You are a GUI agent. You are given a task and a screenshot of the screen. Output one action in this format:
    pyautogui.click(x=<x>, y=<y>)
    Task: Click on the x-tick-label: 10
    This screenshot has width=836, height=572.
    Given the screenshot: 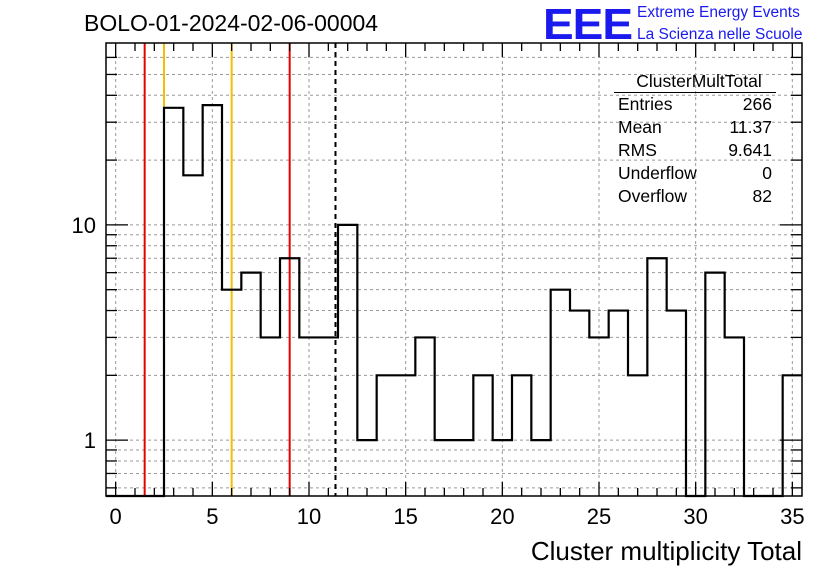 What is the action you would take?
    pyautogui.click(x=309, y=516)
    